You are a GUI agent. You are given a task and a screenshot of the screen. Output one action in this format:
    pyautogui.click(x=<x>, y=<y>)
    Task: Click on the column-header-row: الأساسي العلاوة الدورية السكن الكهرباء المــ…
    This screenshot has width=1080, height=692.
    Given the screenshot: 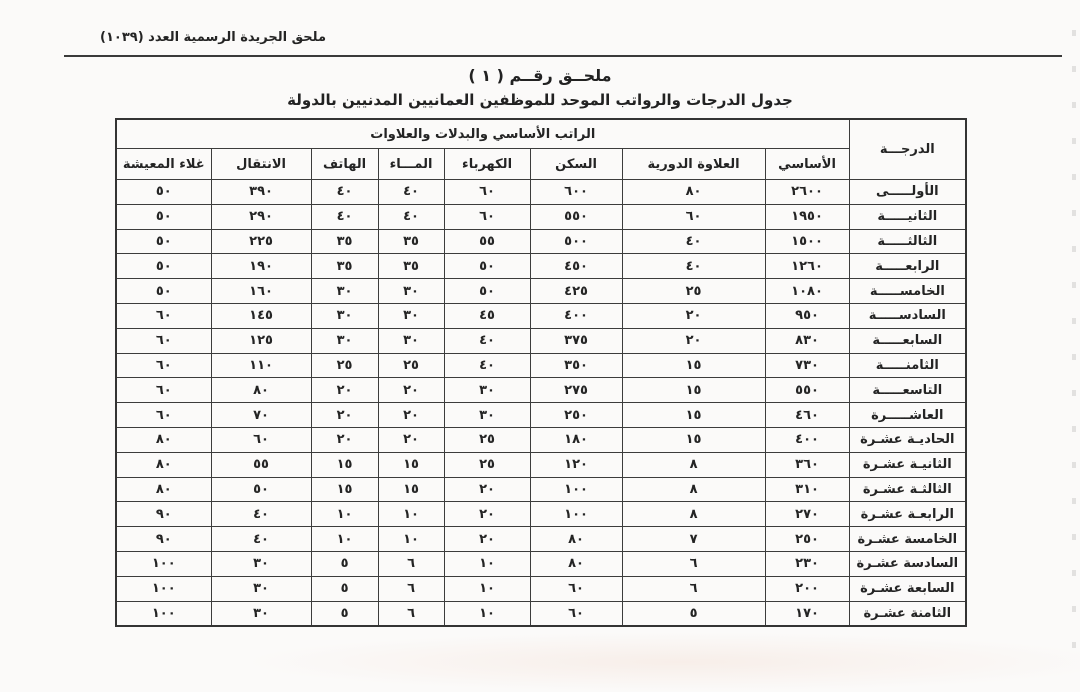 What is the action you would take?
    pyautogui.click(x=540, y=164)
    